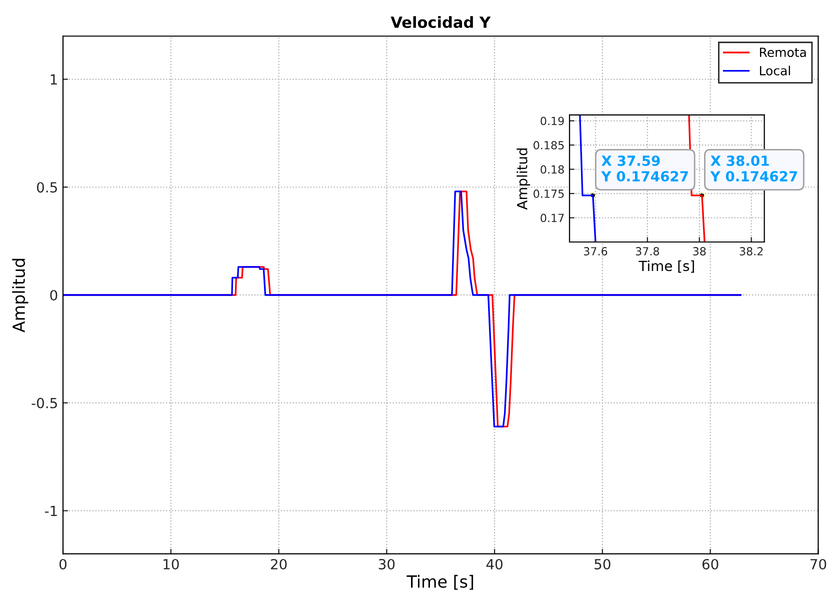  I want to click on y-tick-label: 0.175, so click(549, 193).